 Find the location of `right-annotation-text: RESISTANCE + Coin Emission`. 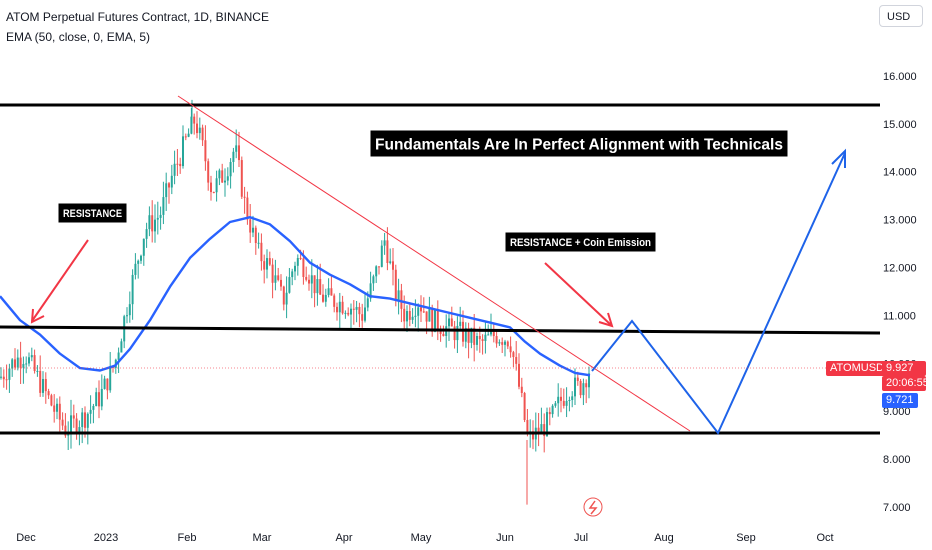

right-annotation-text: RESISTANCE + Coin Emission is located at coordinates (580, 243).